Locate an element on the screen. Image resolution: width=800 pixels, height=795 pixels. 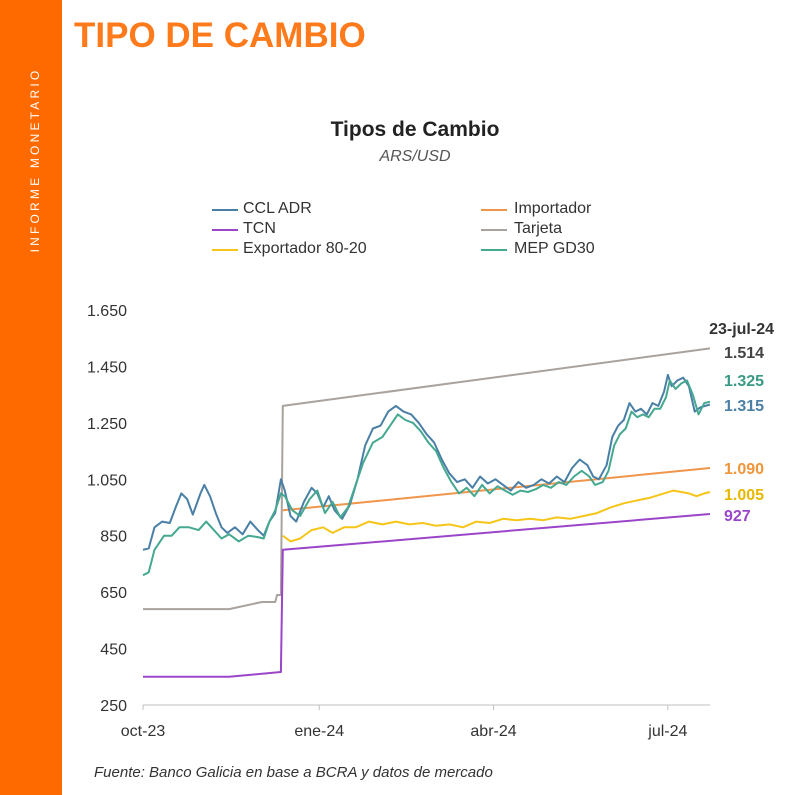
legend-swatch-exportador is located at coordinates (225, 250).